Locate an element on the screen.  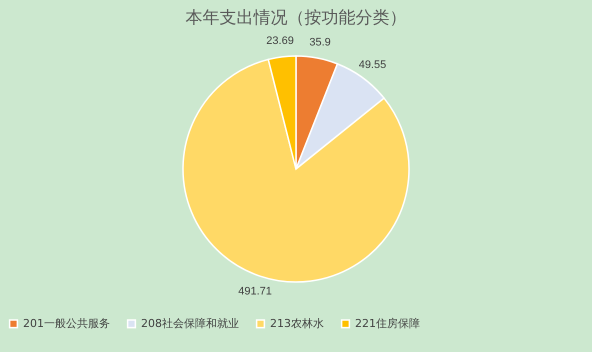
chart-title: 本年支出情况（按功能分类） is located at coordinates (296, 18).